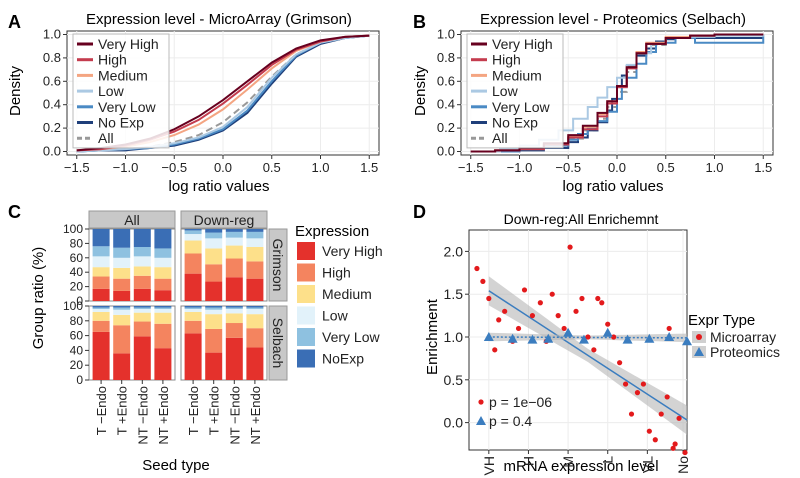 Image resolution: width=800 pixels, height=478 pixels. I want to click on panel-a-series-line-no-exp, so click(223, 93).